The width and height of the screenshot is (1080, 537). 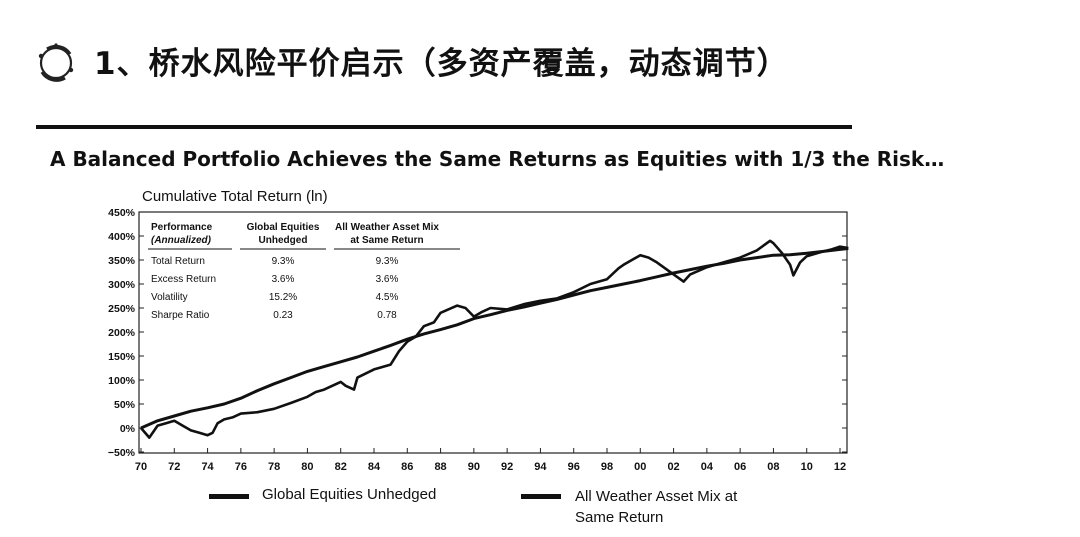 What do you see at coordinates (174, 467) in the screenshot?
I see `x-tick-label: 72` at bounding box center [174, 467].